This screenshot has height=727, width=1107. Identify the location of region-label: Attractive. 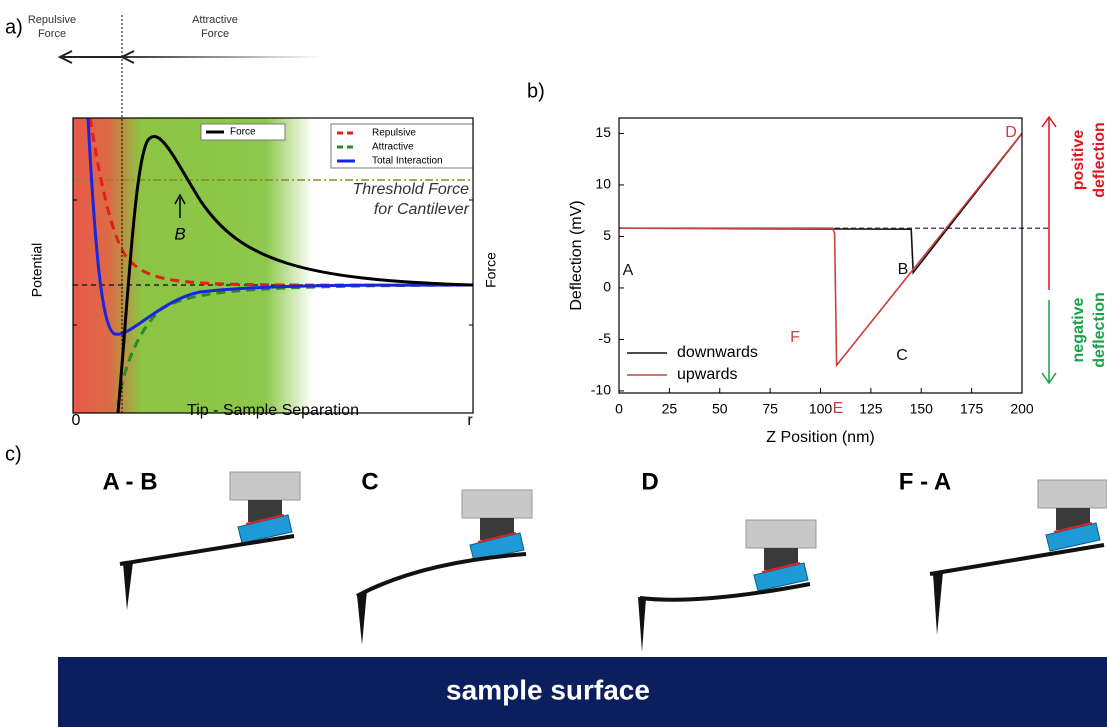
(215, 20).